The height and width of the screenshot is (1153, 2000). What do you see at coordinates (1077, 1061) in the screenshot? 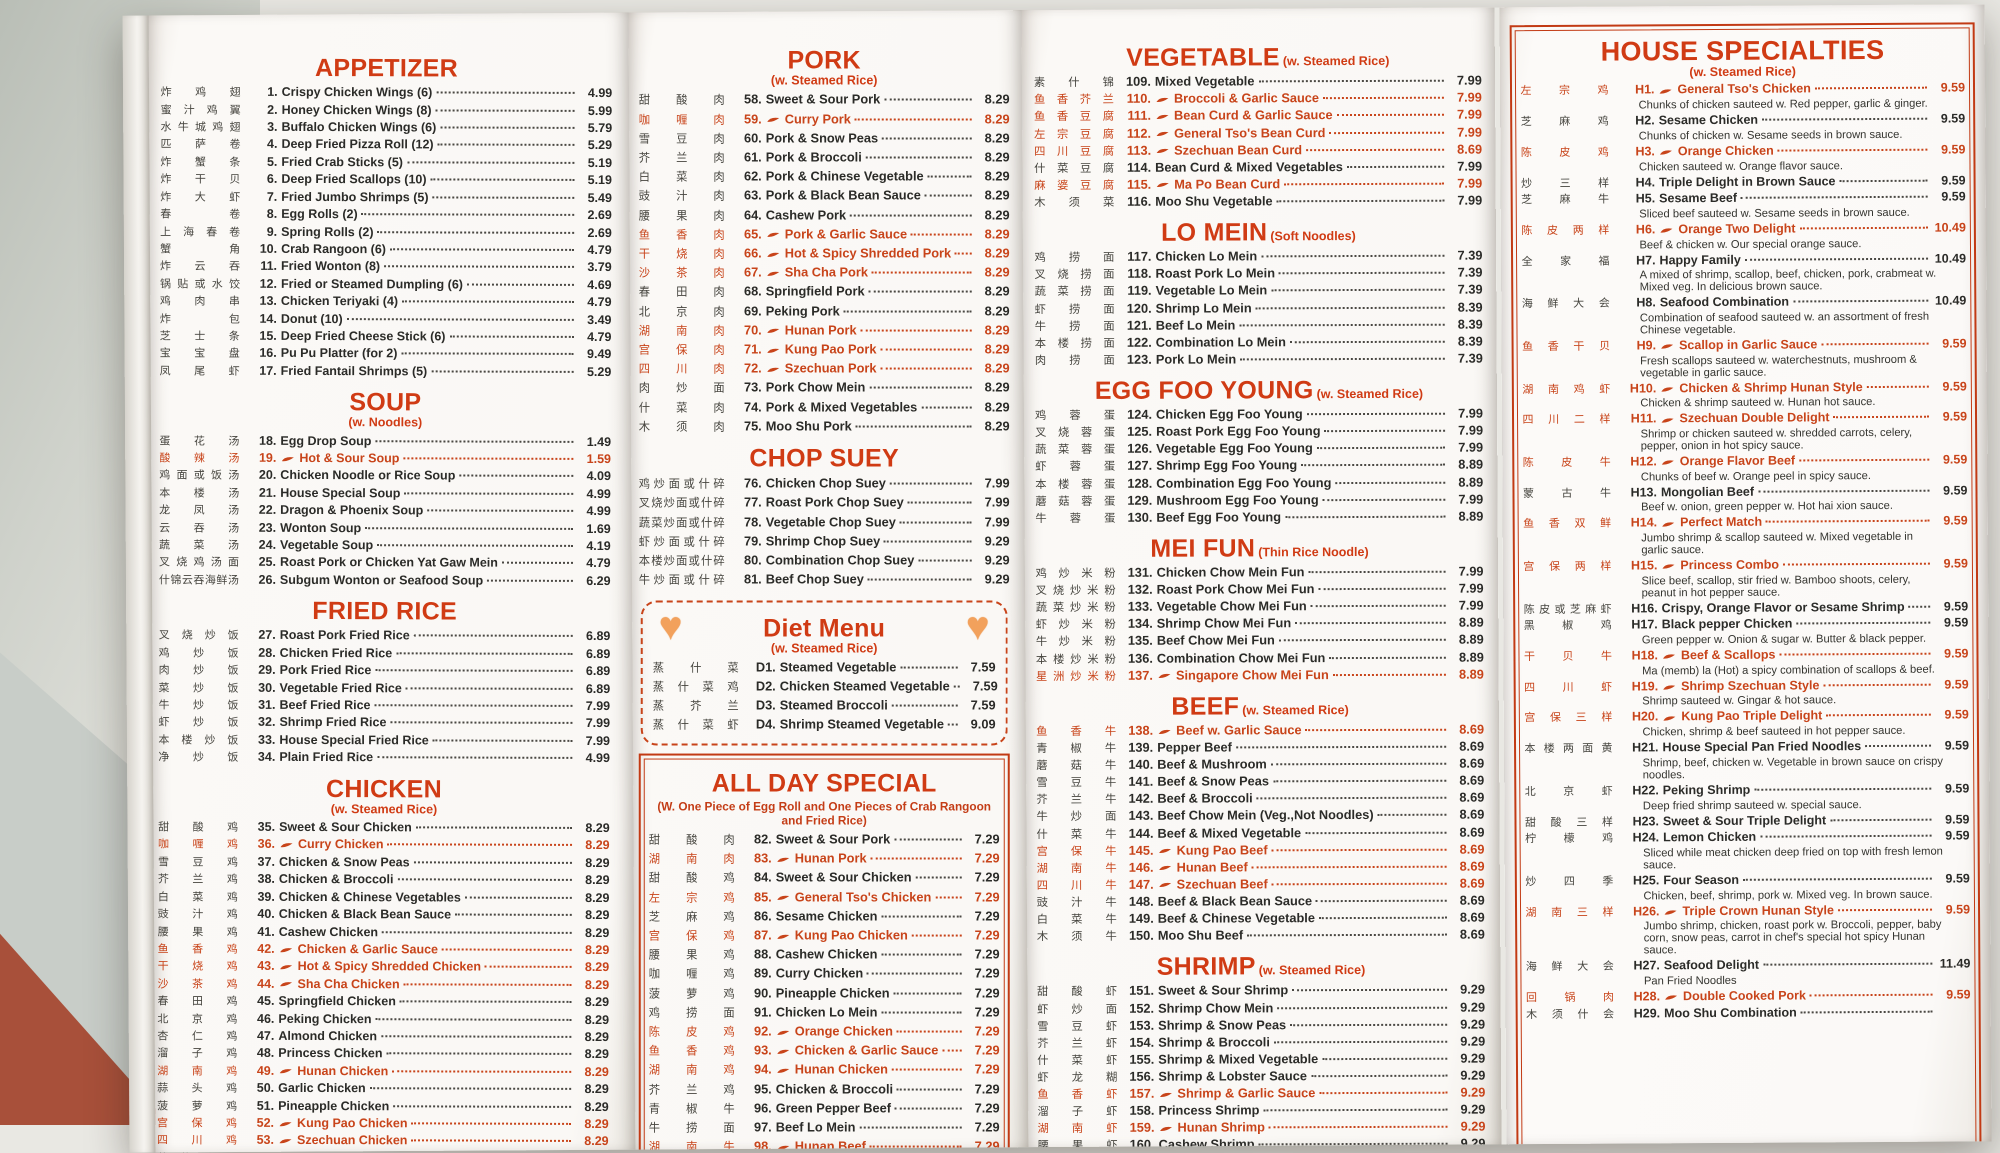
I see `chinese-label: 什菜虾` at bounding box center [1077, 1061].